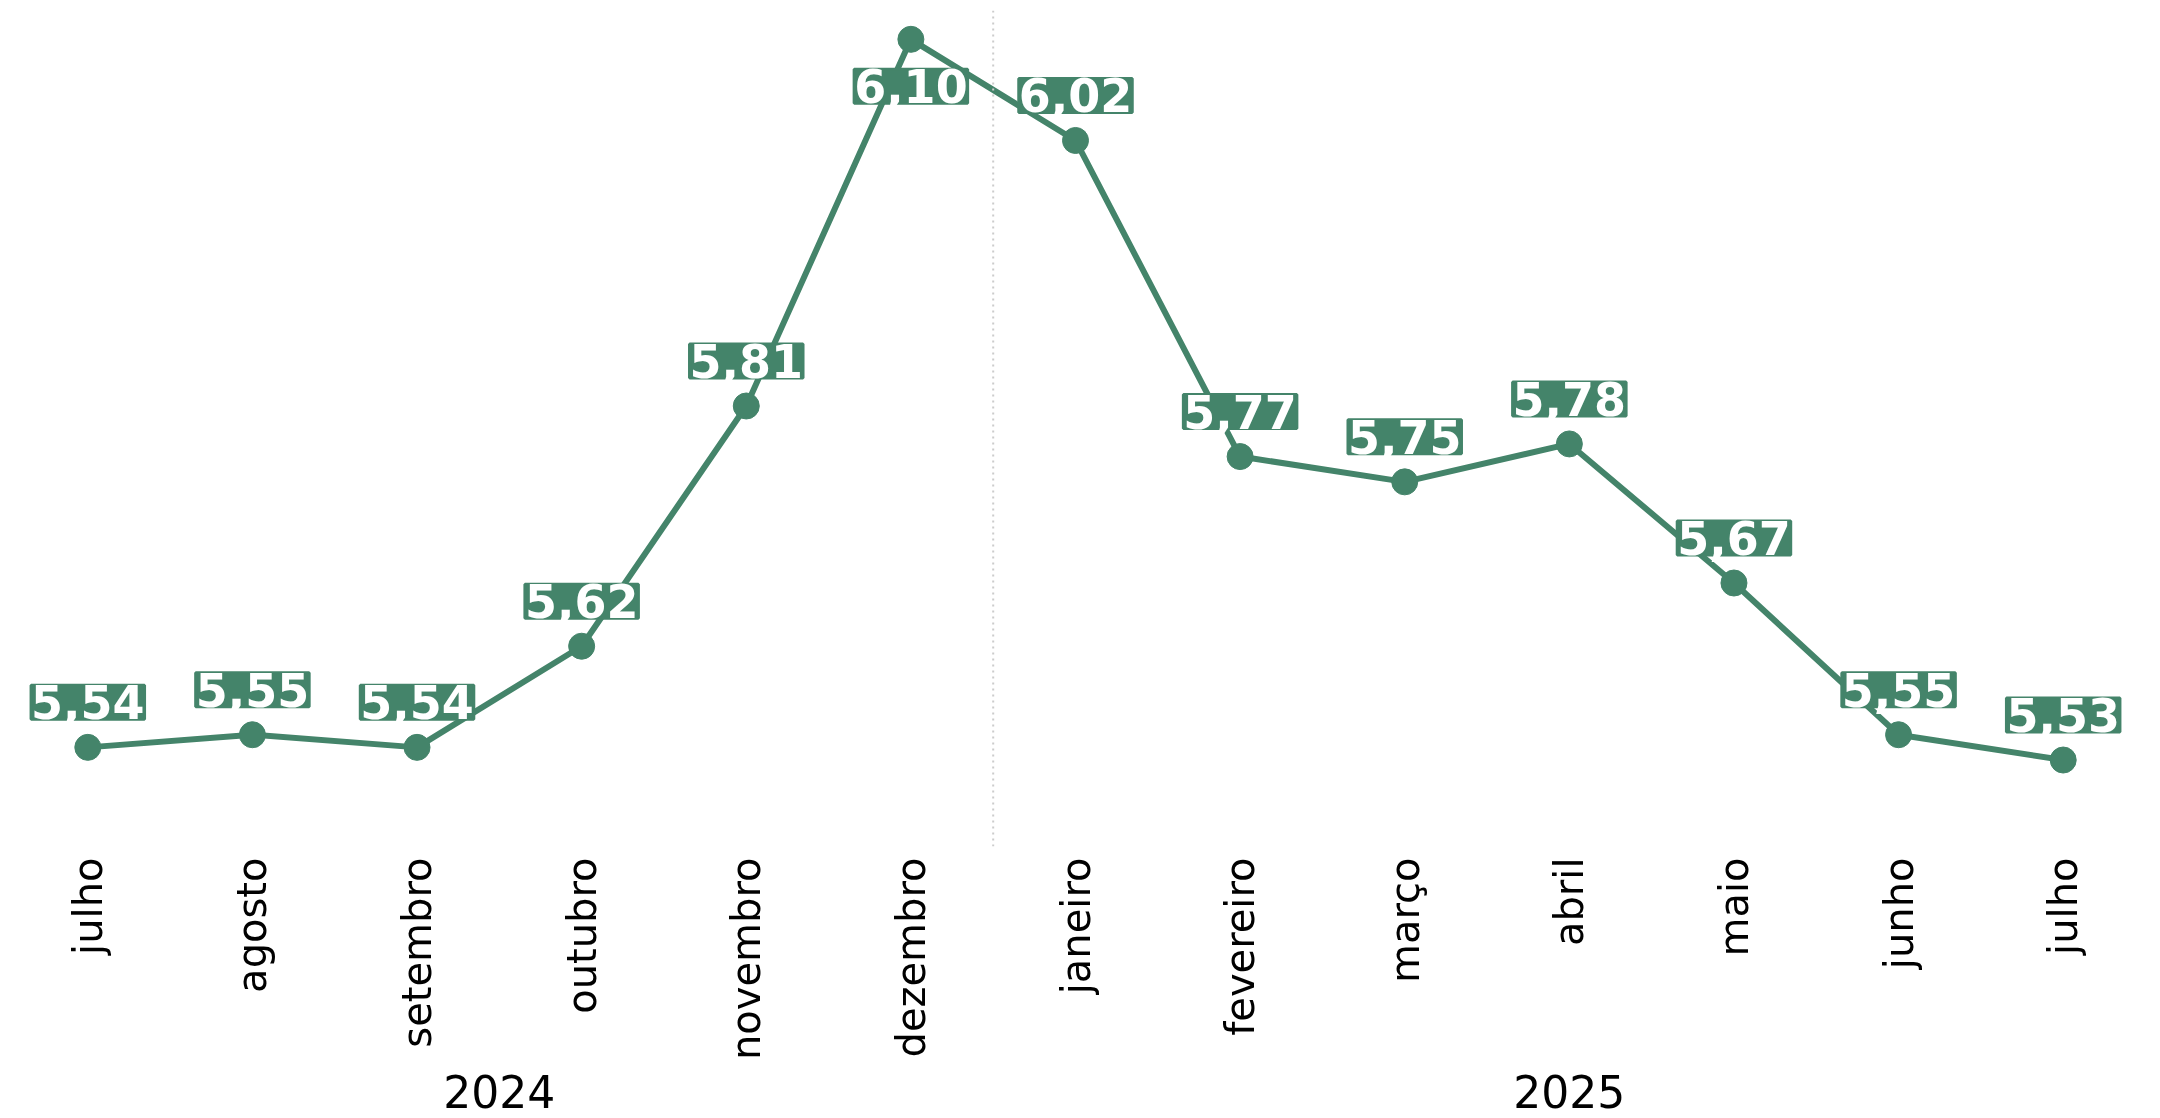 The height and width of the screenshot is (1118, 2160). Describe the element at coordinates (911, 87) in the screenshot. I see `data-label: 6,10` at that location.